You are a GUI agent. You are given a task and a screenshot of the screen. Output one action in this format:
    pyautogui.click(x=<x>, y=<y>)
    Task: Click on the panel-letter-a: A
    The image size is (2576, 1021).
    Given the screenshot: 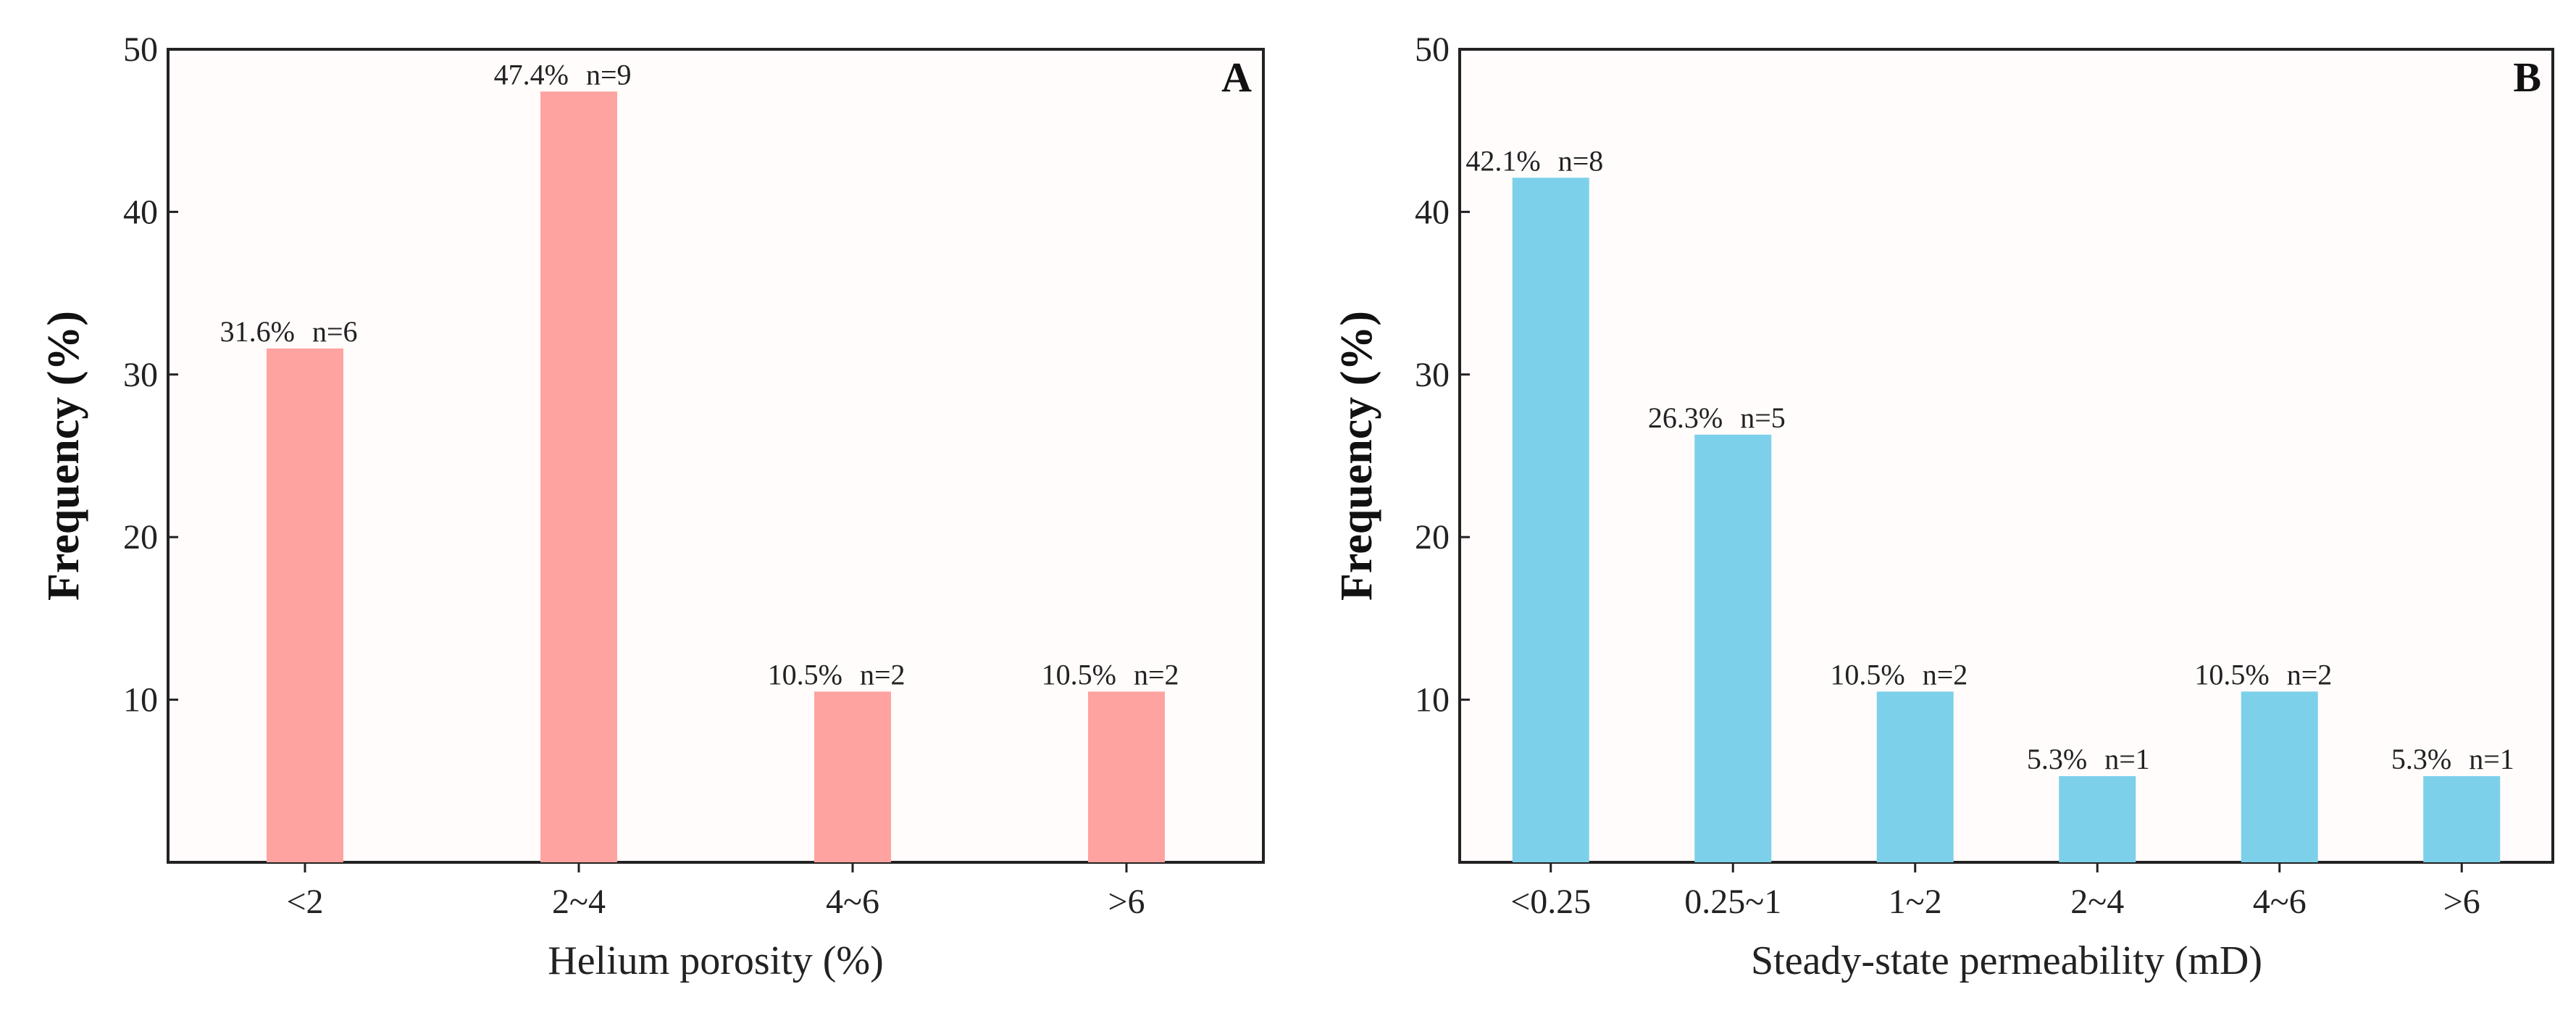 What is the action you would take?
    pyautogui.click(x=1236, y=77)
    